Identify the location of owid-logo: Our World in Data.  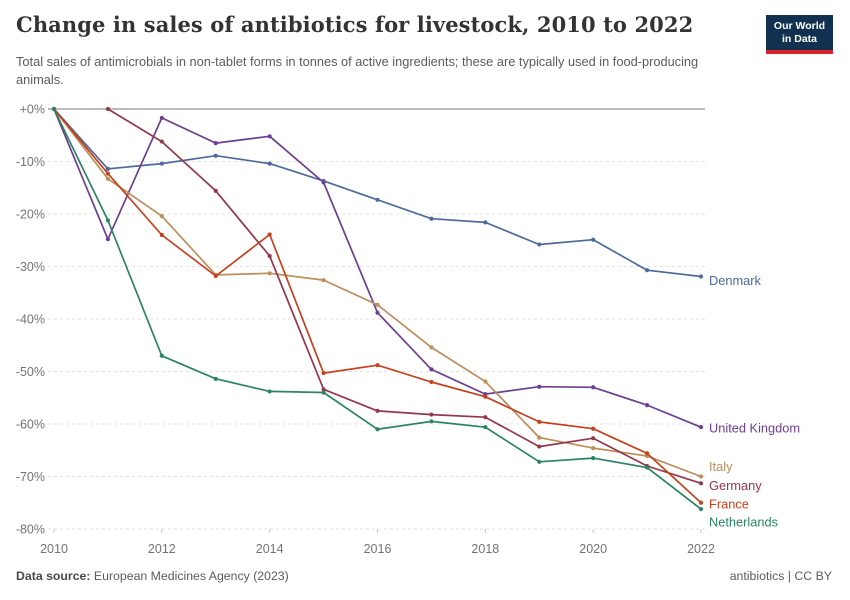
(799, 34).